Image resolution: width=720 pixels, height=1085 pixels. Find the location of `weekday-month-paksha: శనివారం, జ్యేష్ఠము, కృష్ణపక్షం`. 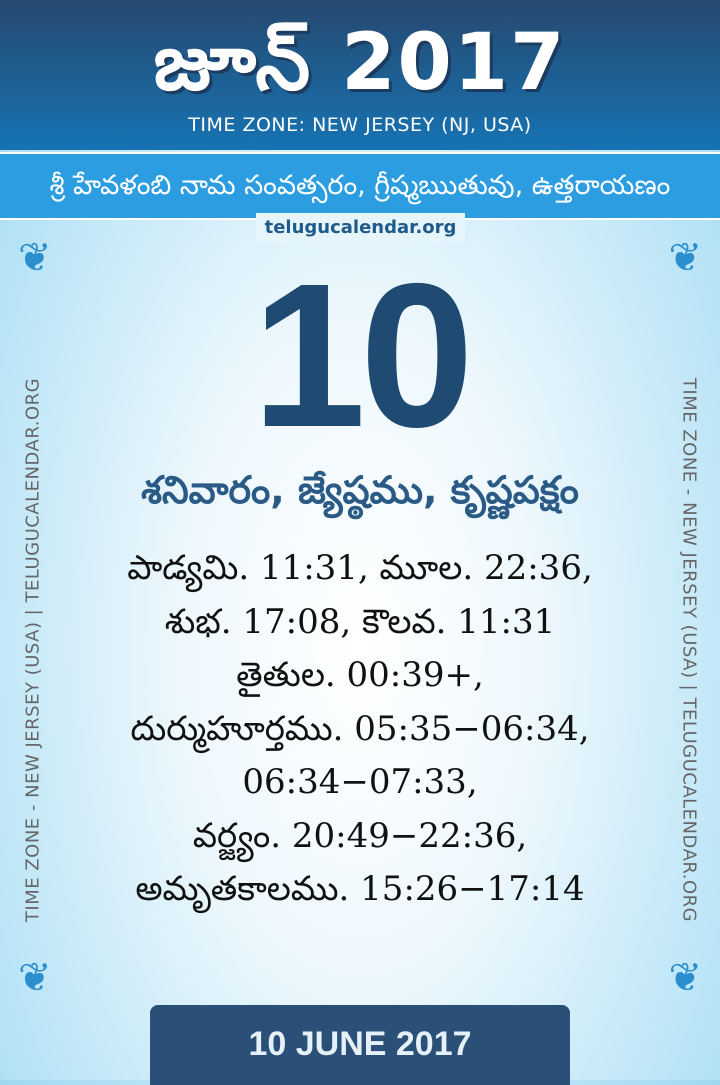

weekday-month-paksha: శనివారం, జ్యేష్ఠము, కృష్ణపక్షం is located at coordinates (360, 490).